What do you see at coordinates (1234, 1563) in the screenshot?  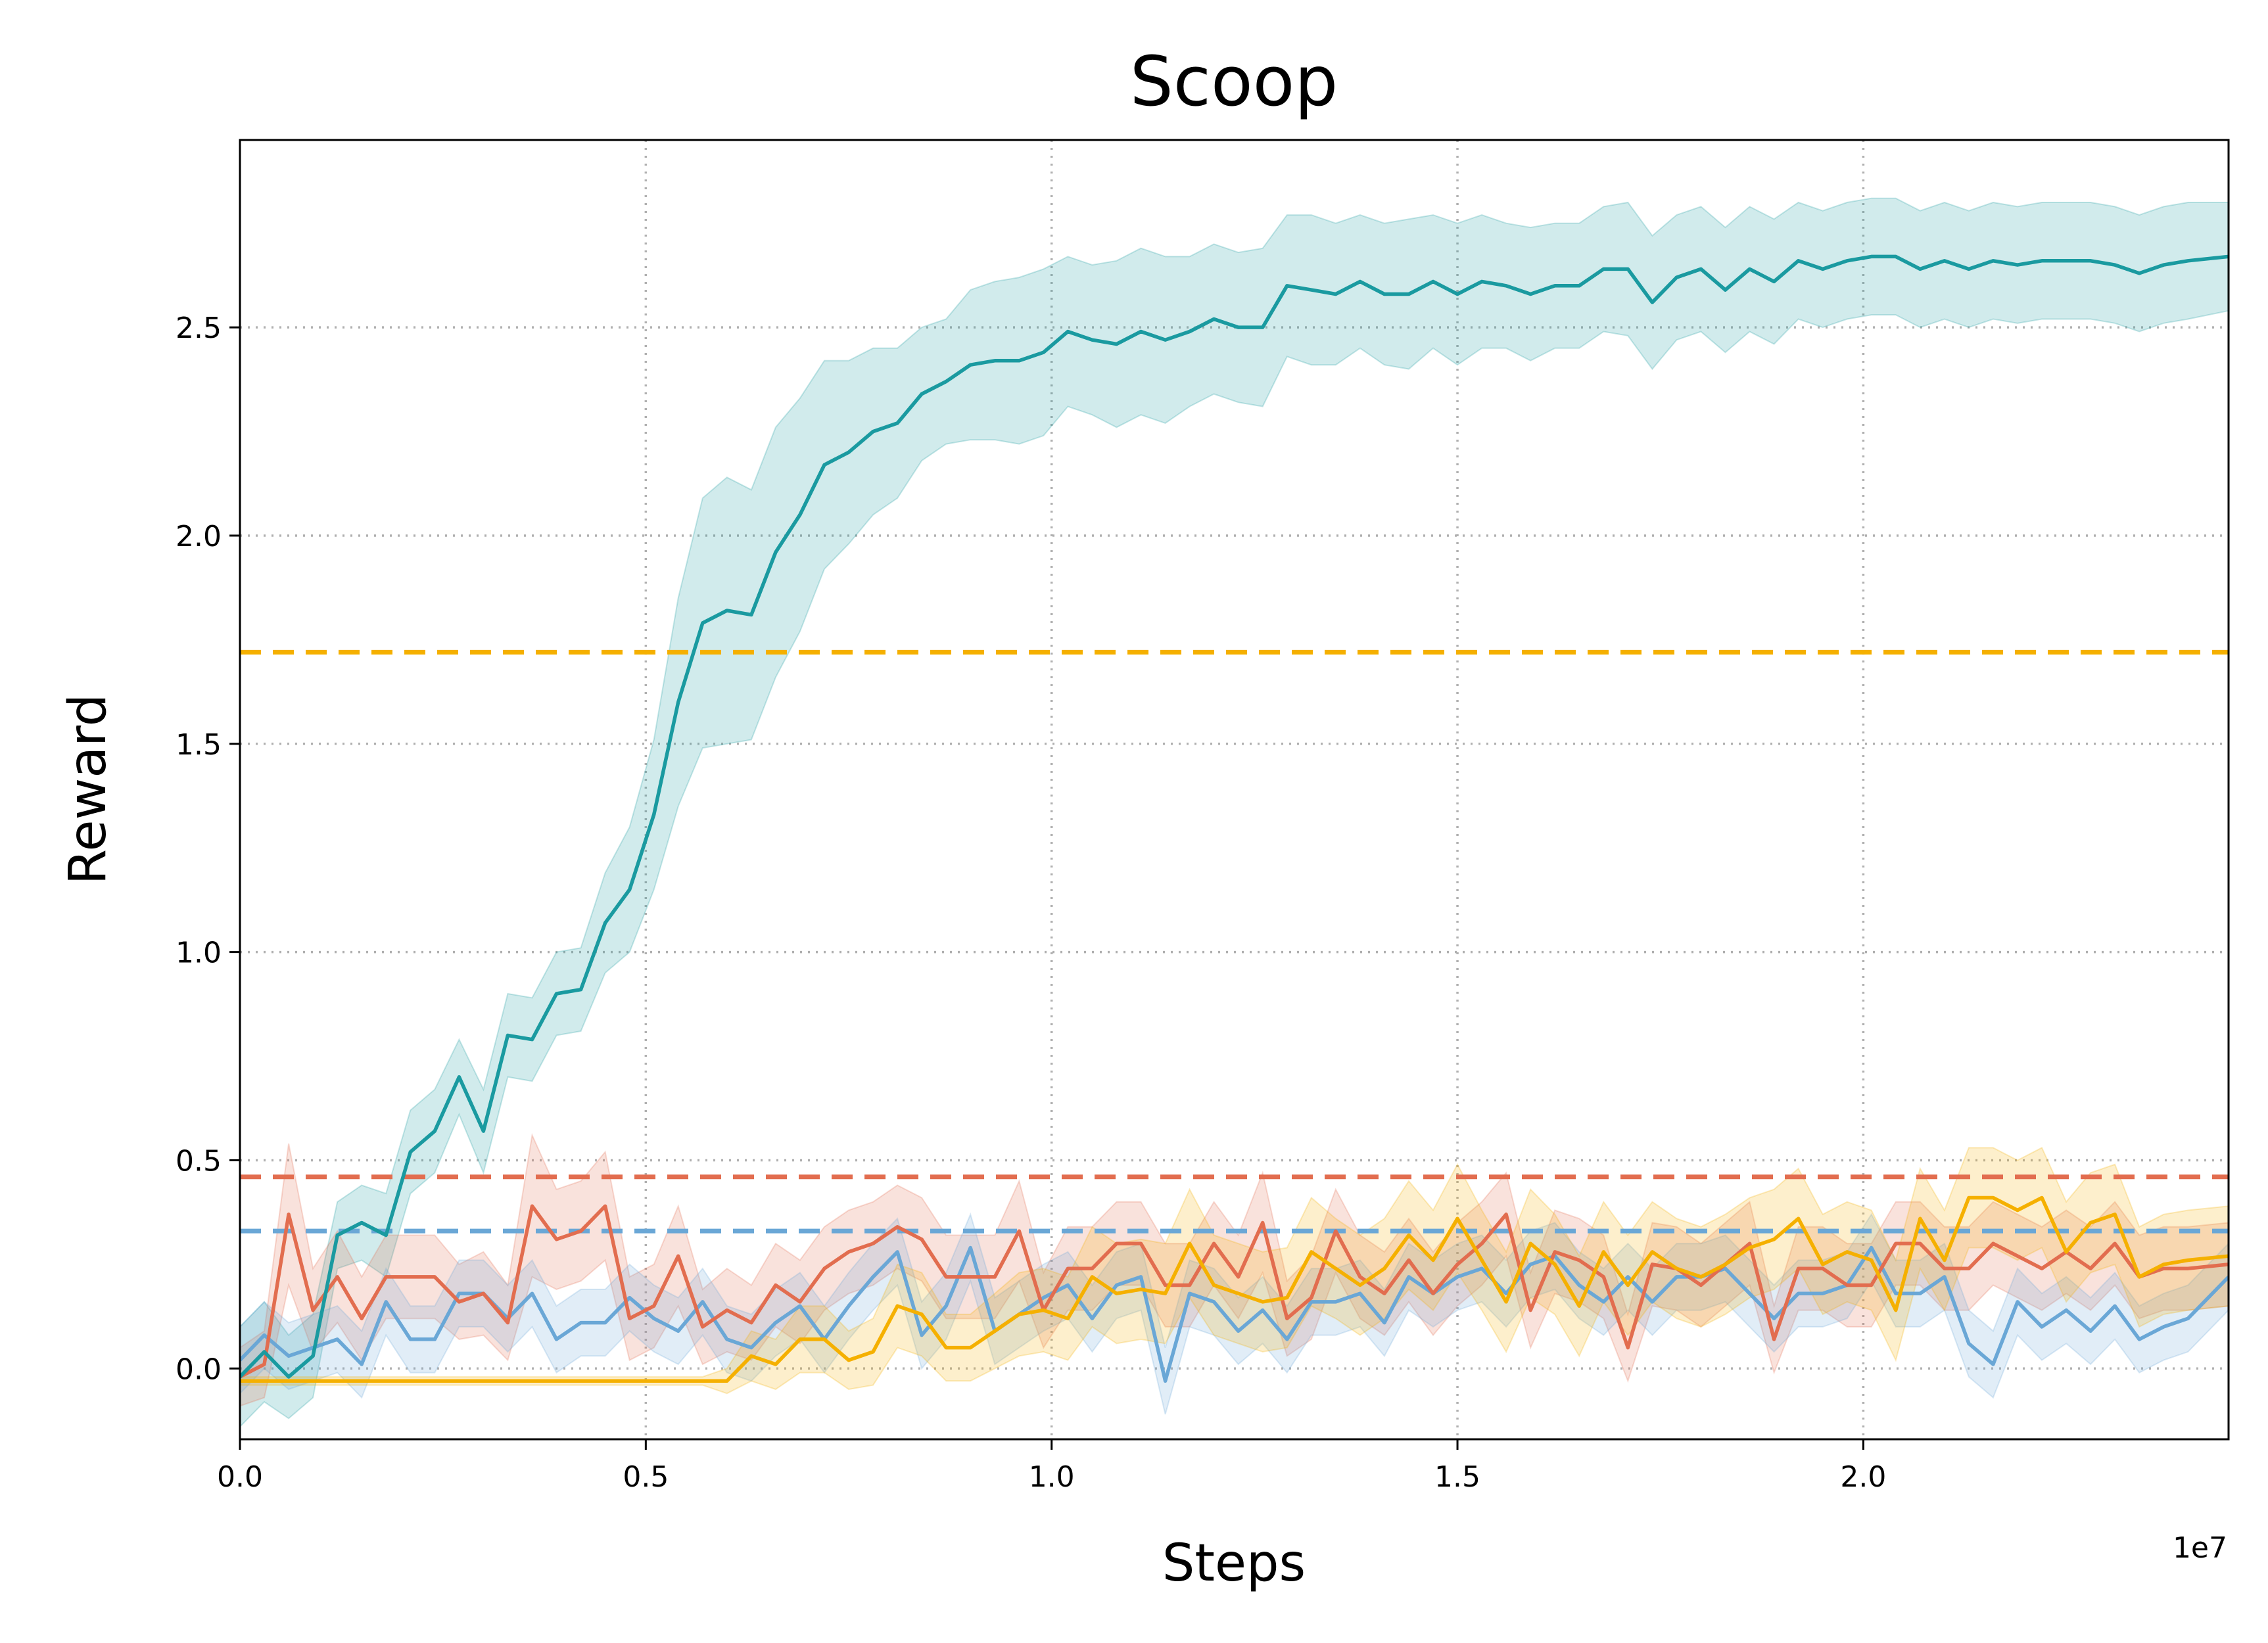 I see `x-axis-title: Steps` at bounding box center [1234, 1563].